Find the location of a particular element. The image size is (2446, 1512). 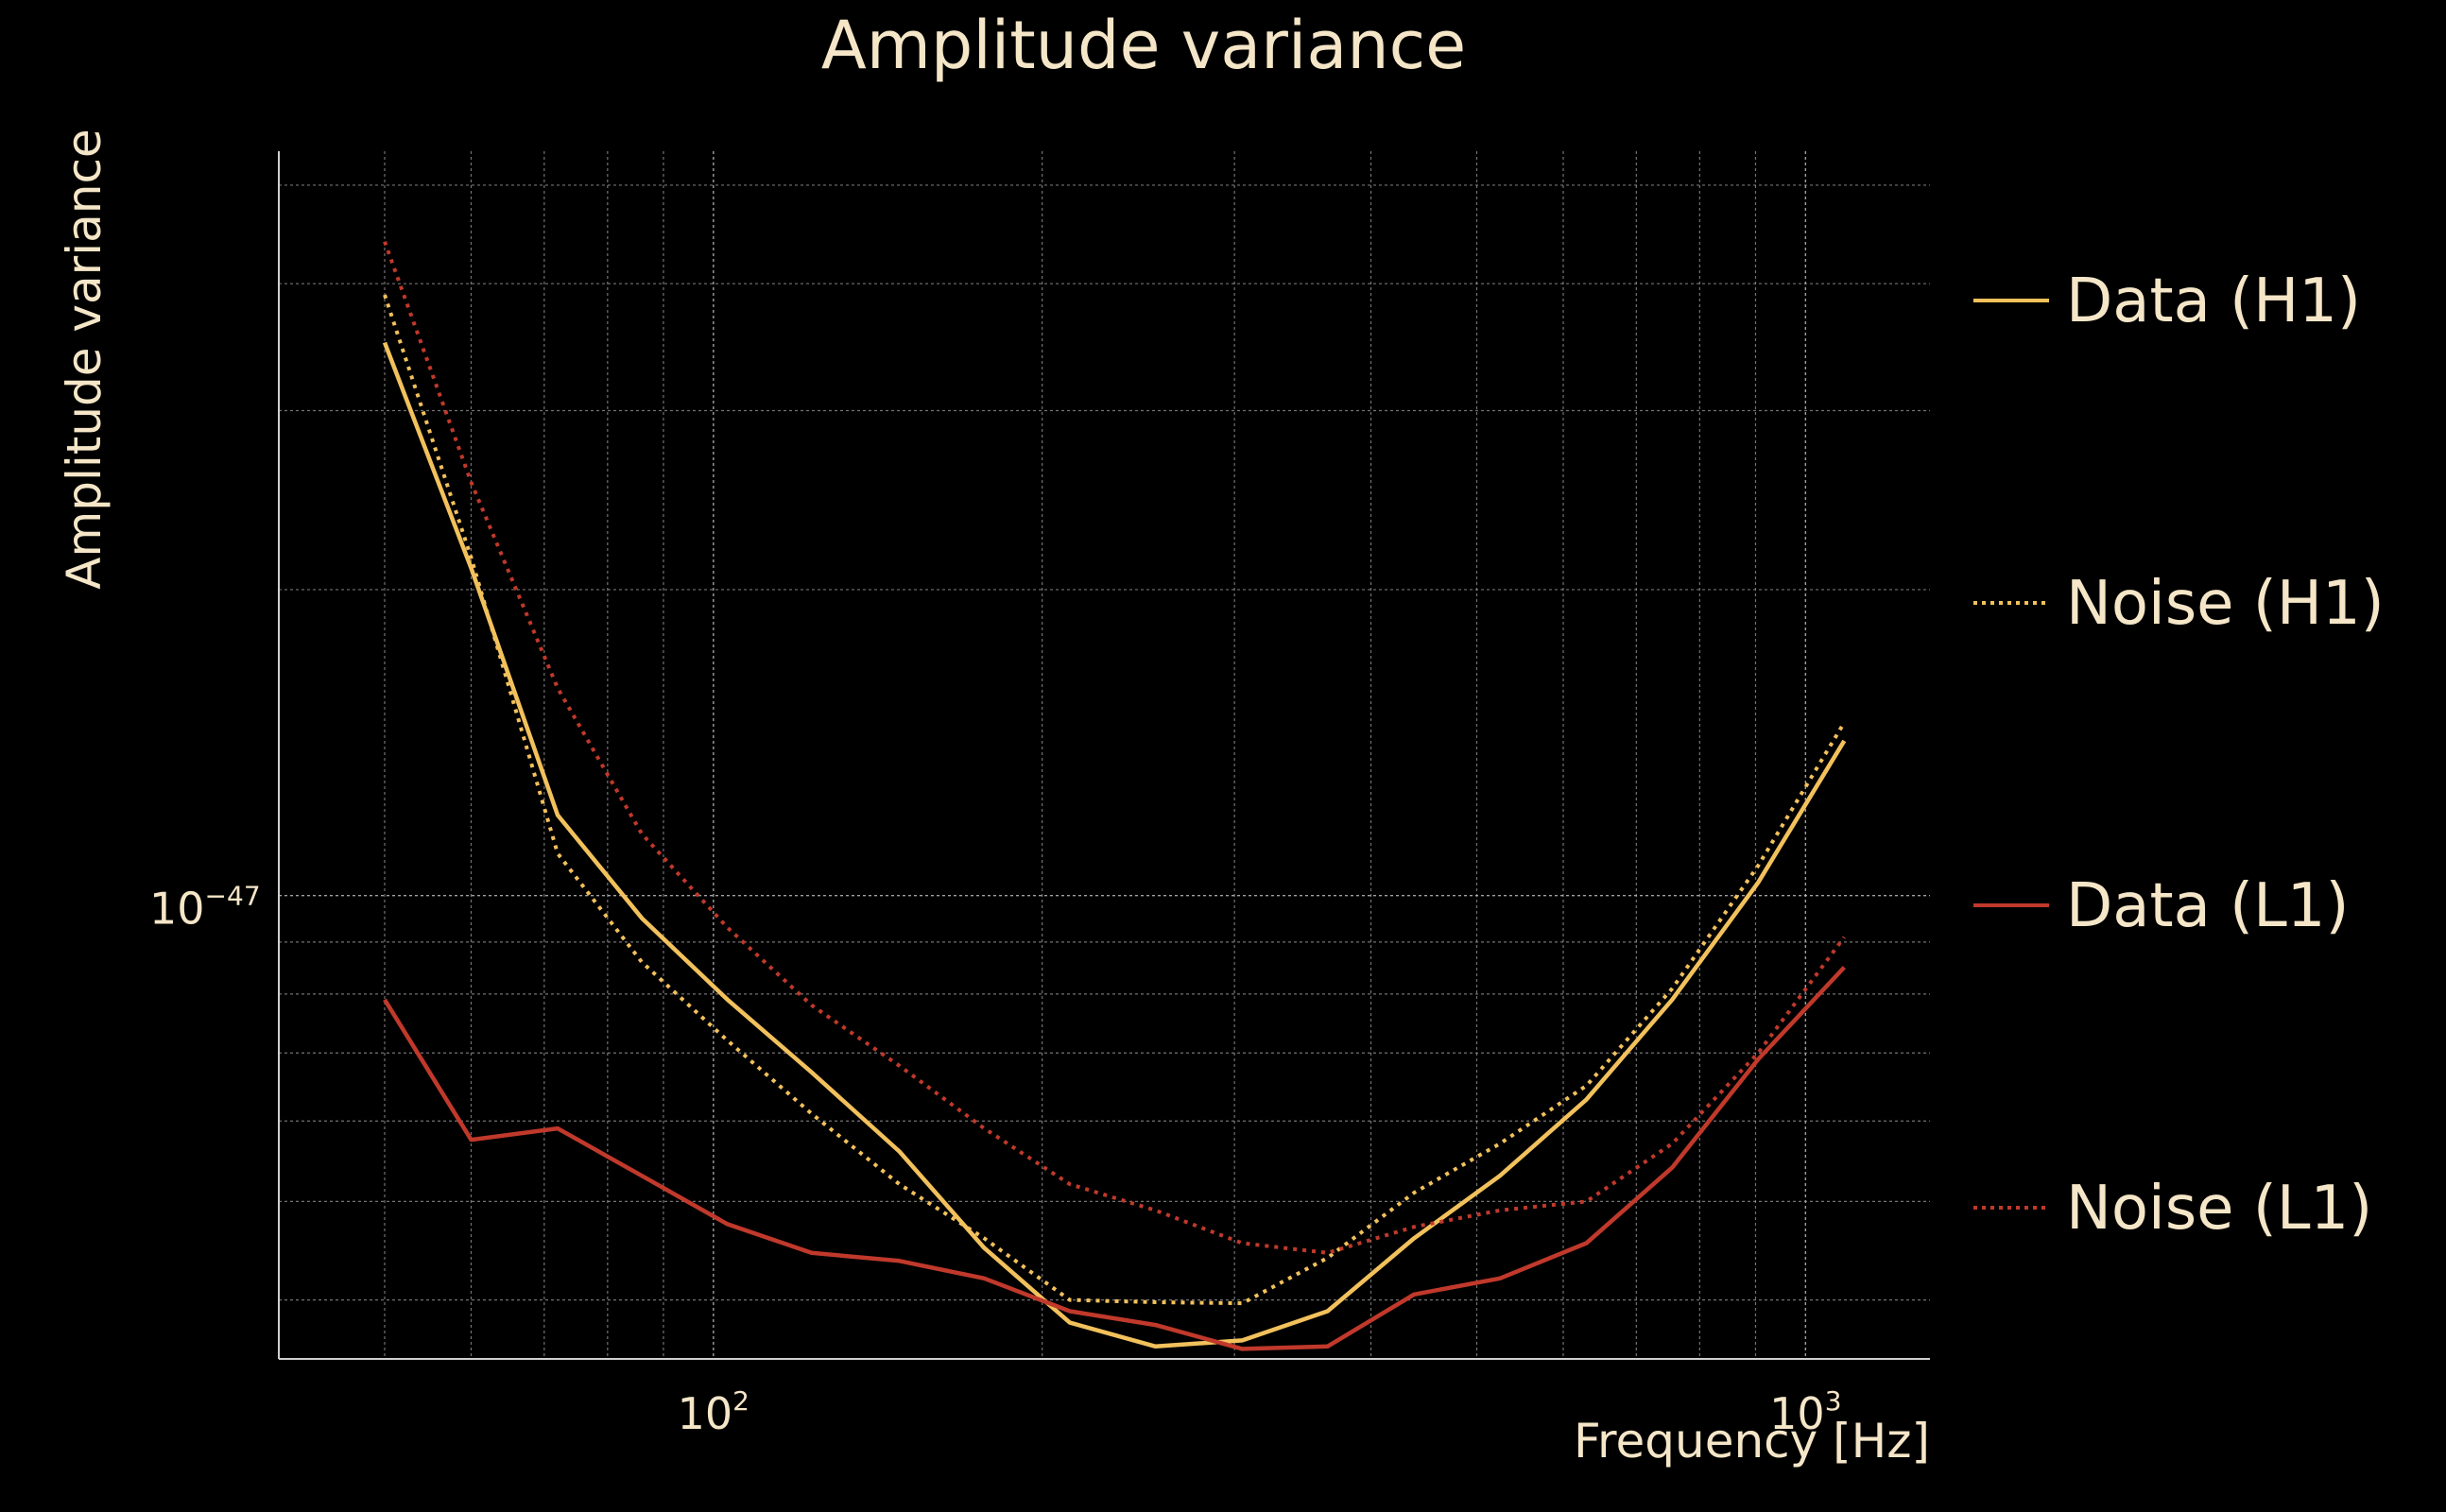

legend: Data (H1) Noise (H1) Data (L1) Noise (L1) is located at coordinates (2179, 755).